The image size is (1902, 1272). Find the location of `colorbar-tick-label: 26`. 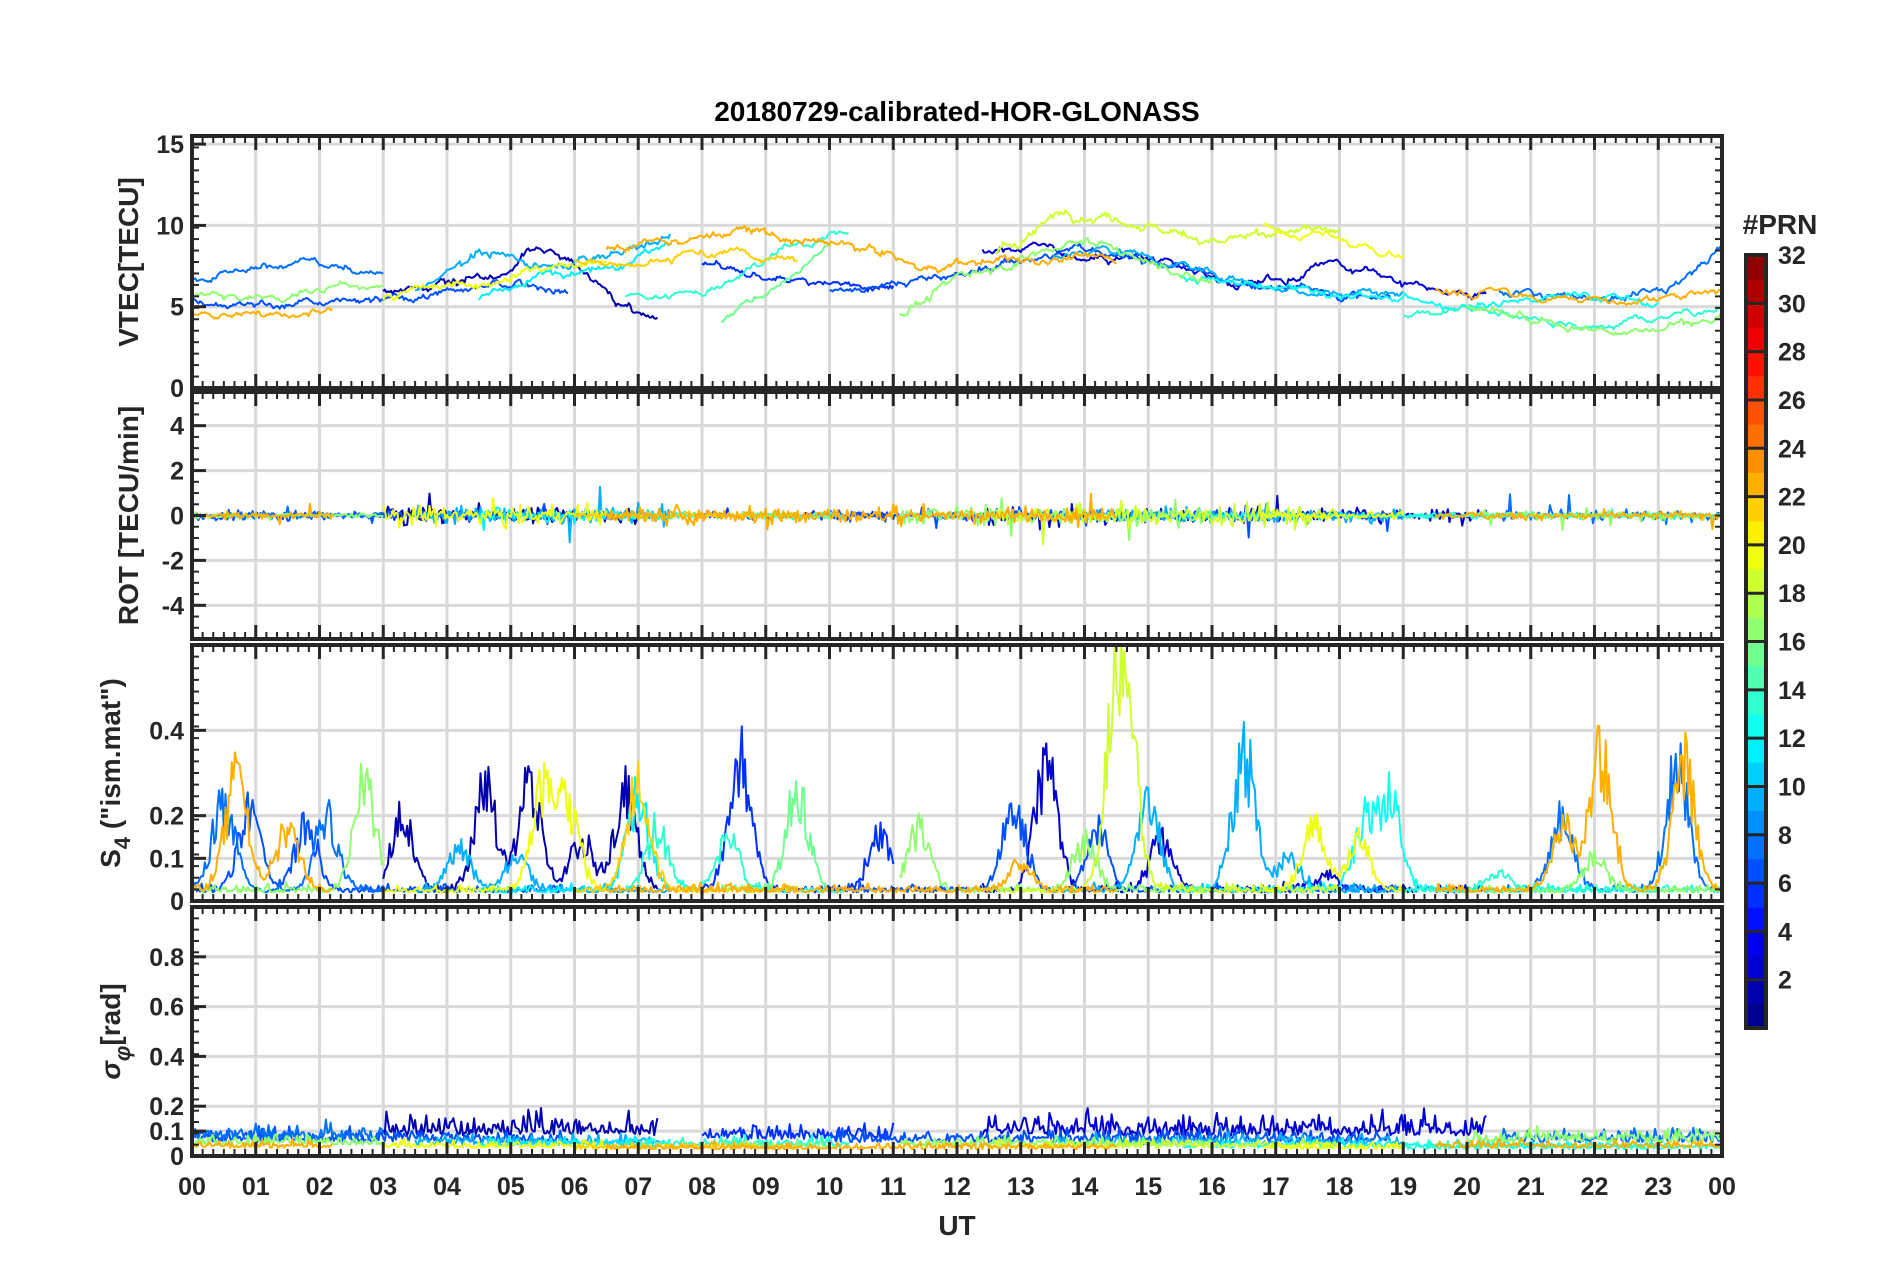

colorbar-tick-label: 26 is located at coordinates (1792, 401).